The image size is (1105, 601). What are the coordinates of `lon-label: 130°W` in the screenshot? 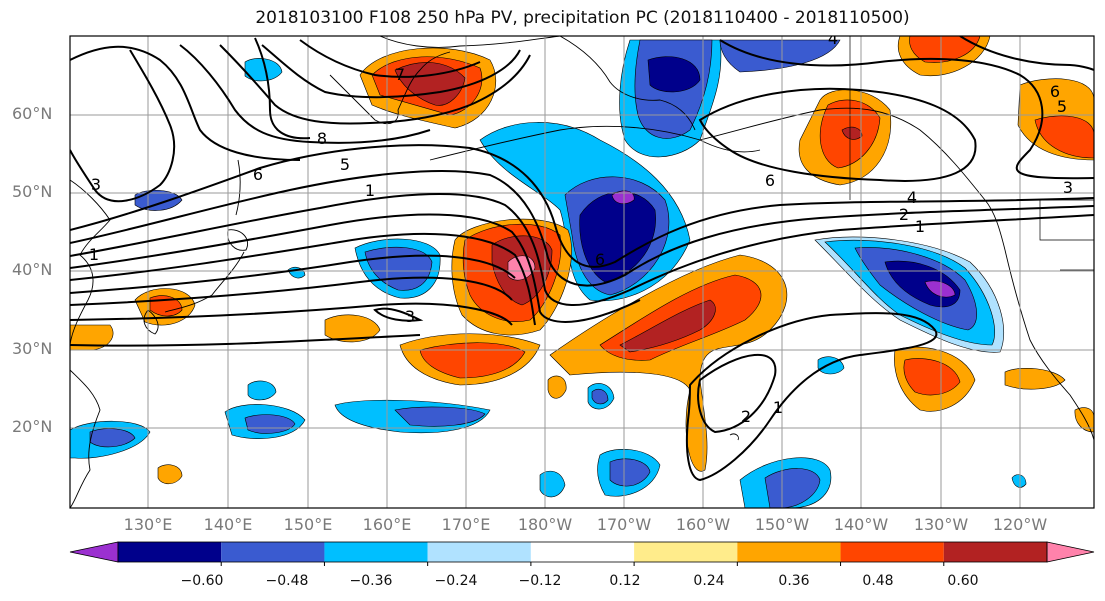 It's located at (941, 524).